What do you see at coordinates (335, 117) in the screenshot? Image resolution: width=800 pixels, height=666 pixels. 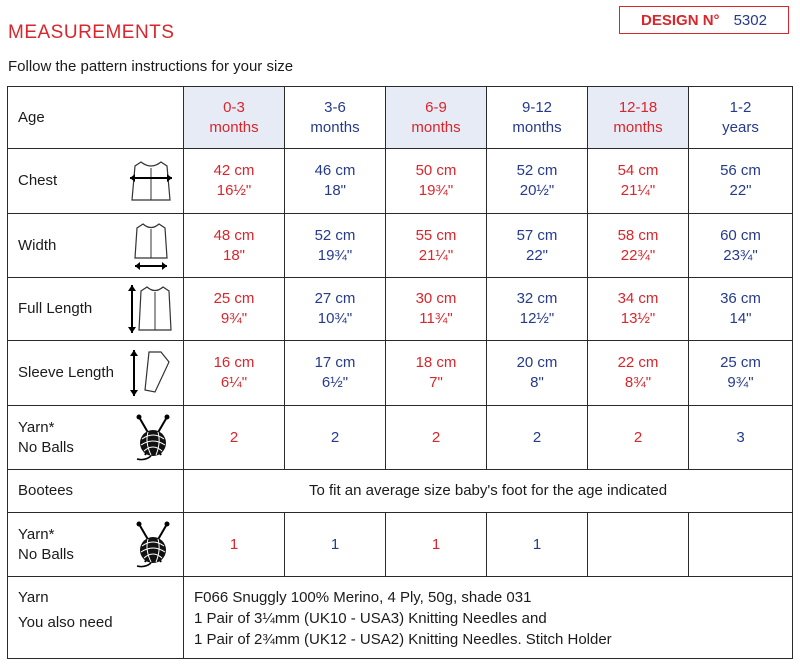 I see `size-3-6-months: 3-6 months` at bounding box center [335, 117].